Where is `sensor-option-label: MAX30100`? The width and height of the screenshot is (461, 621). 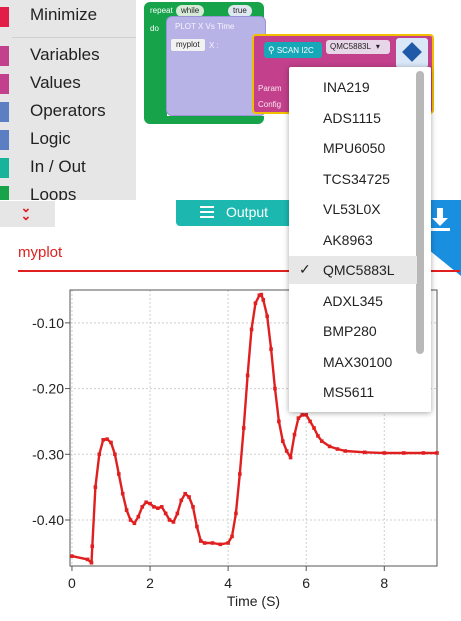 sensor-option-label: MAX30100 is located at coordinates (358, 361).